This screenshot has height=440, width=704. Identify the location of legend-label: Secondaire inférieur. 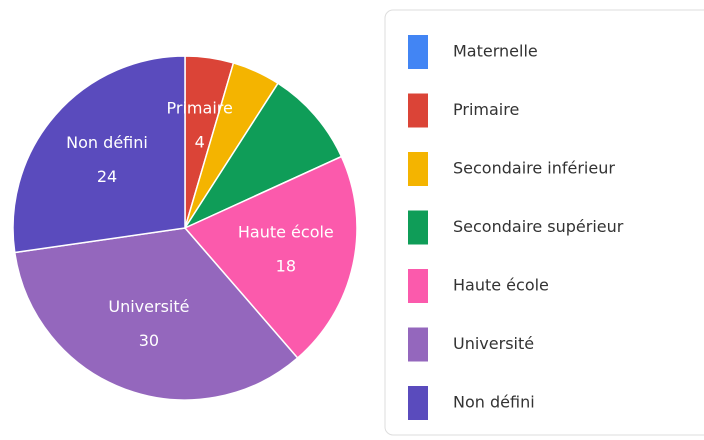
(534, 168).